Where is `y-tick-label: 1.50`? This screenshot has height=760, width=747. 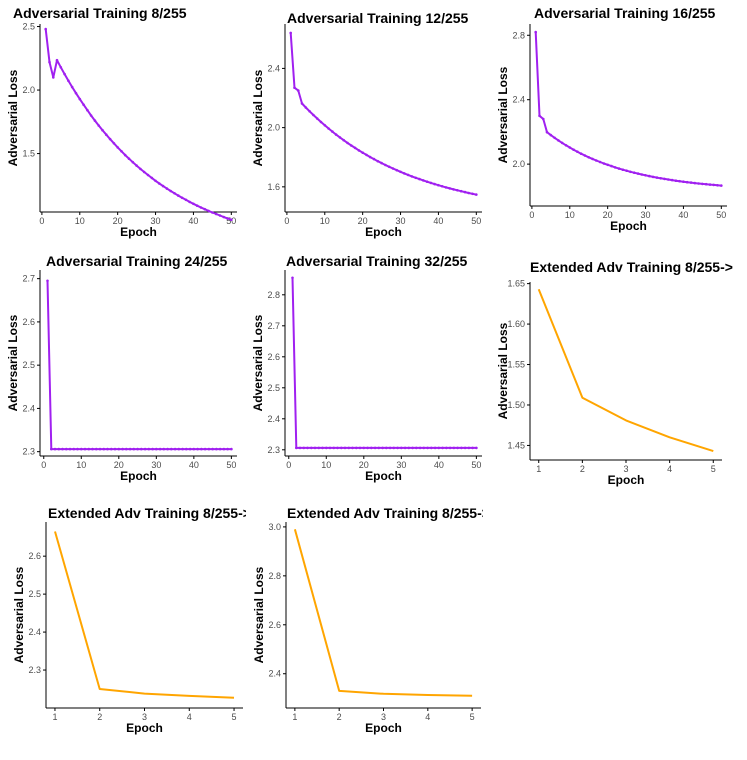
y-tick-label: 1.50 is located at coordinates (516, 405).